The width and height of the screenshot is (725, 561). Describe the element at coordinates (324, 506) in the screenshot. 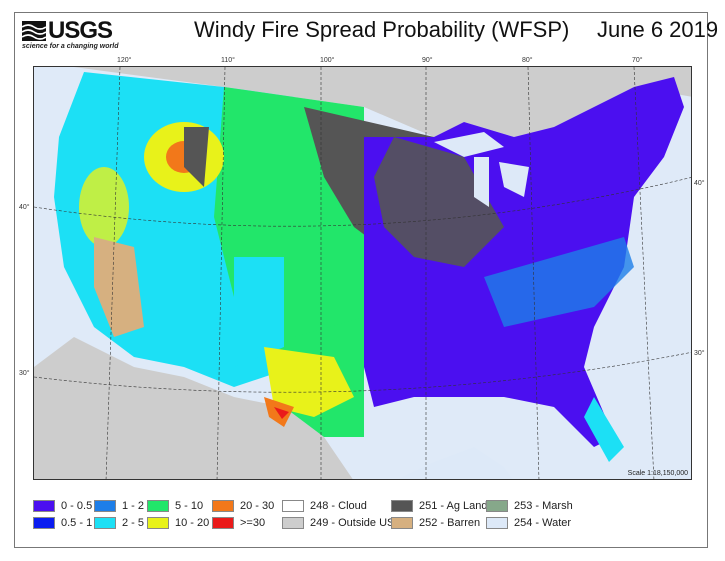

I see `legend-item: 248 - Cloud` at that location.